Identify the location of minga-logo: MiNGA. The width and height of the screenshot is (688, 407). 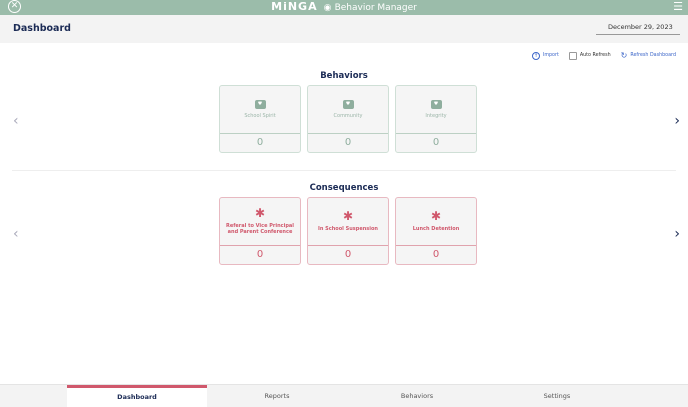
(294, 6).